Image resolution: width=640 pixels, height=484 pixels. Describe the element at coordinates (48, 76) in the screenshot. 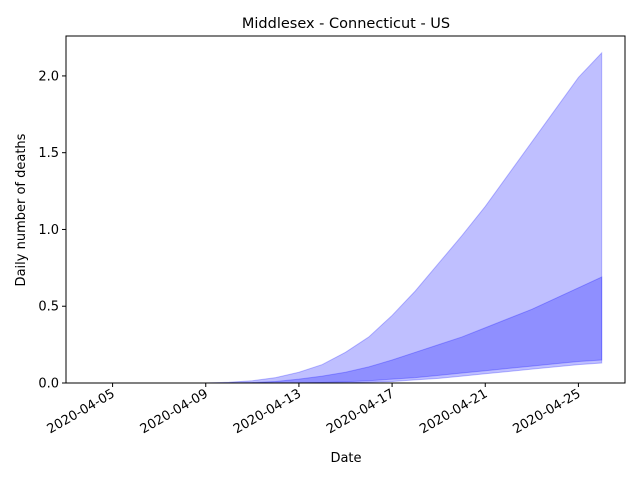

I see `y-tick-label: 2.0` at that location.